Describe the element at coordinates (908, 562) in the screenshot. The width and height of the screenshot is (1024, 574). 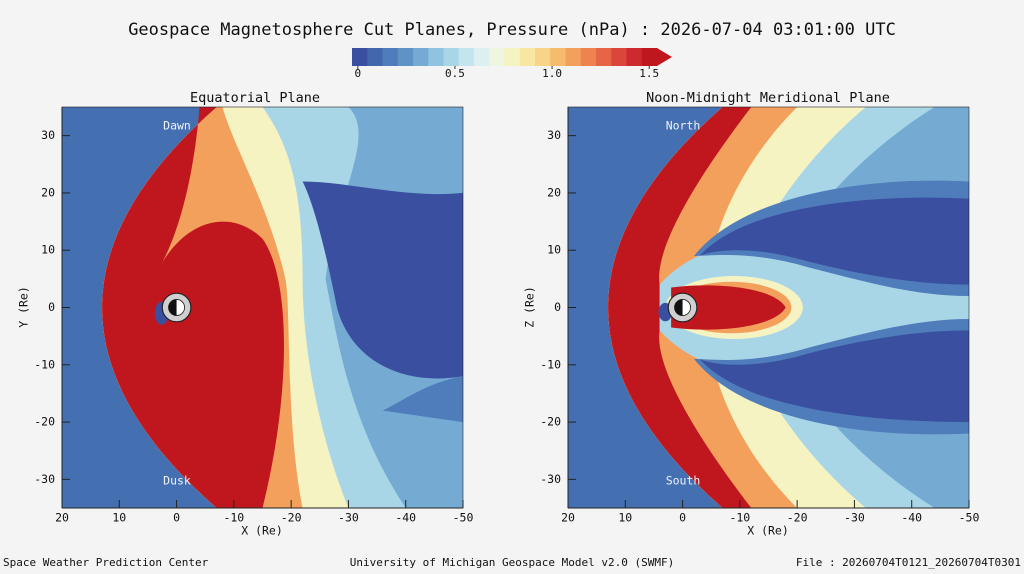
I see `footer-right: File : 20260704T0121_20260704T0301` at that location.